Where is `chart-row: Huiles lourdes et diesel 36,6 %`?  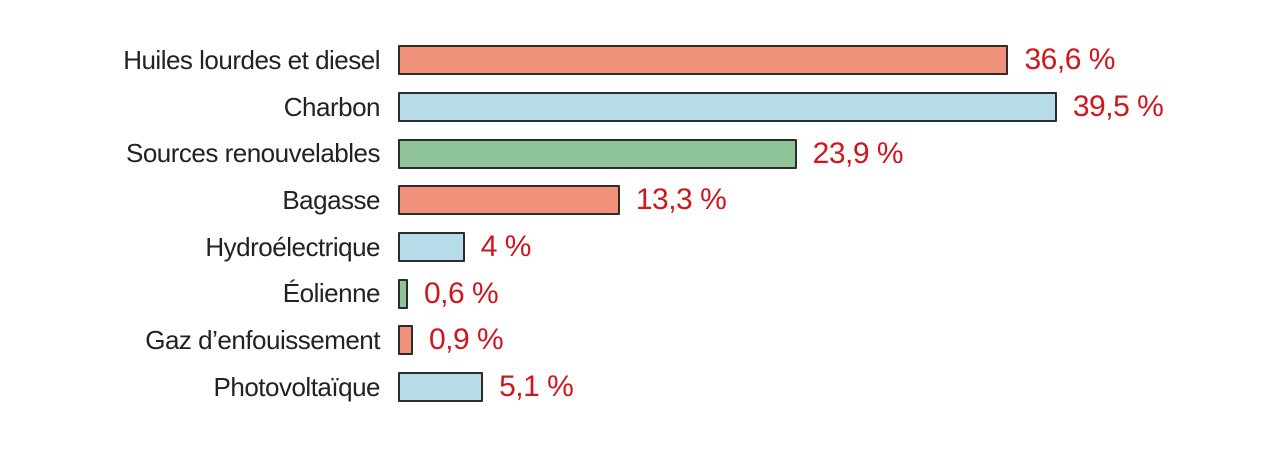
chart-row: Huiles lourdes et diesel 36,6 % is located at coordinates (640, 60).